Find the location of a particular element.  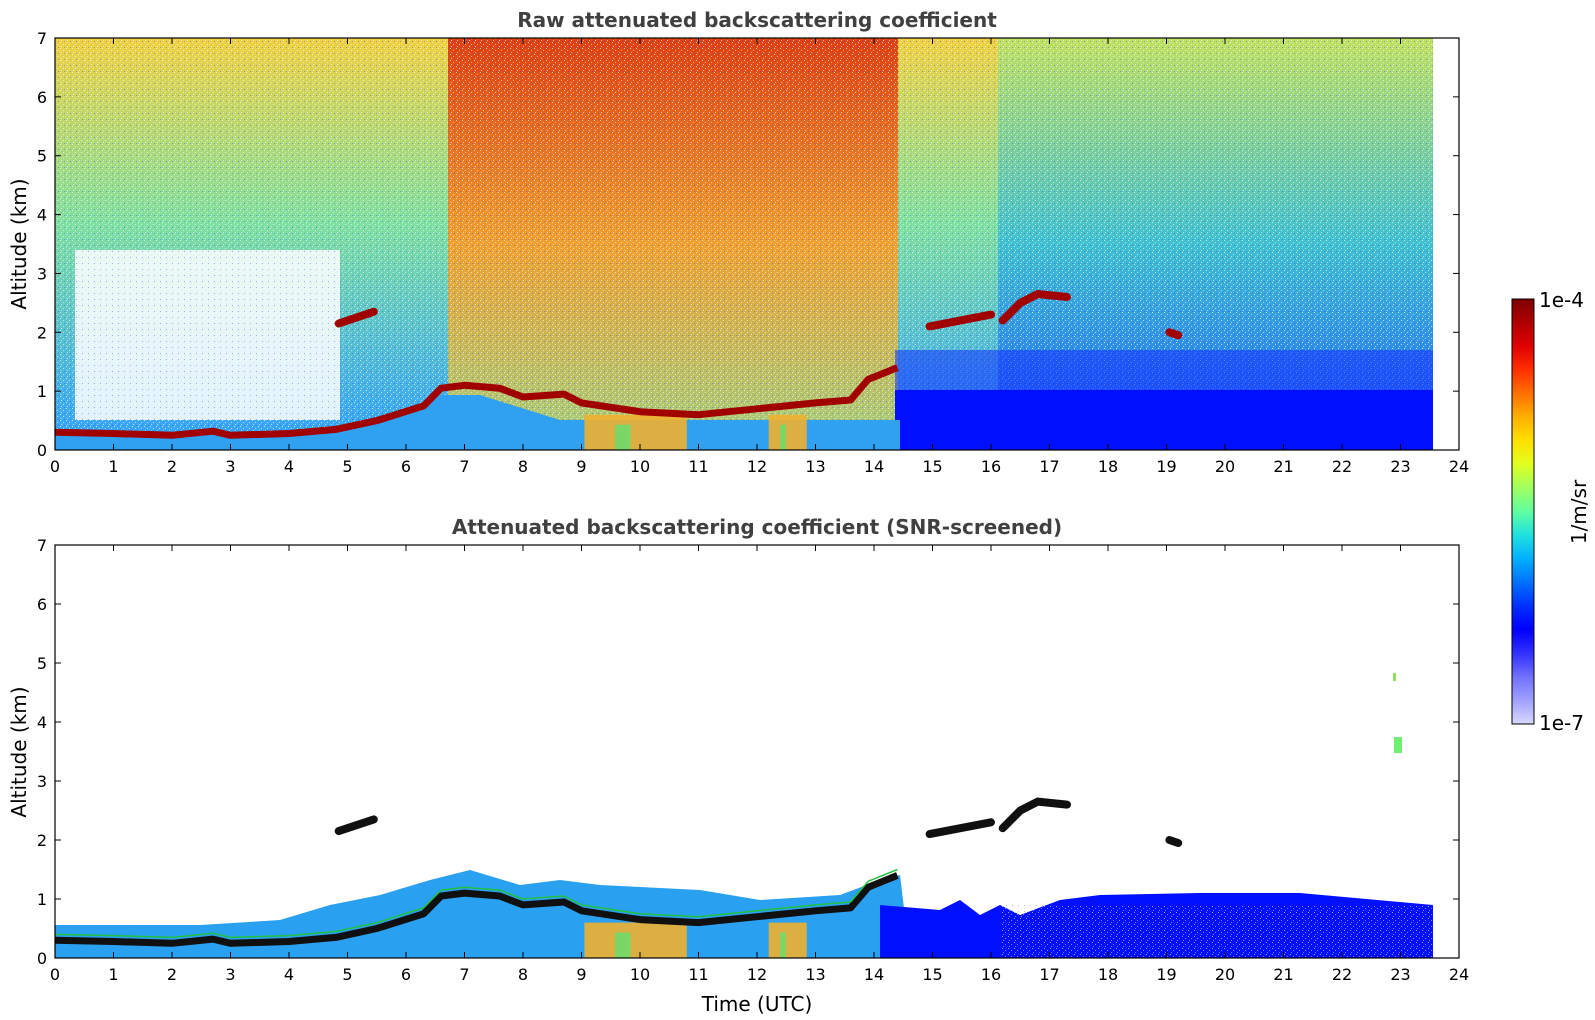

top-nodata-region is located at coordinates (1446, 244).